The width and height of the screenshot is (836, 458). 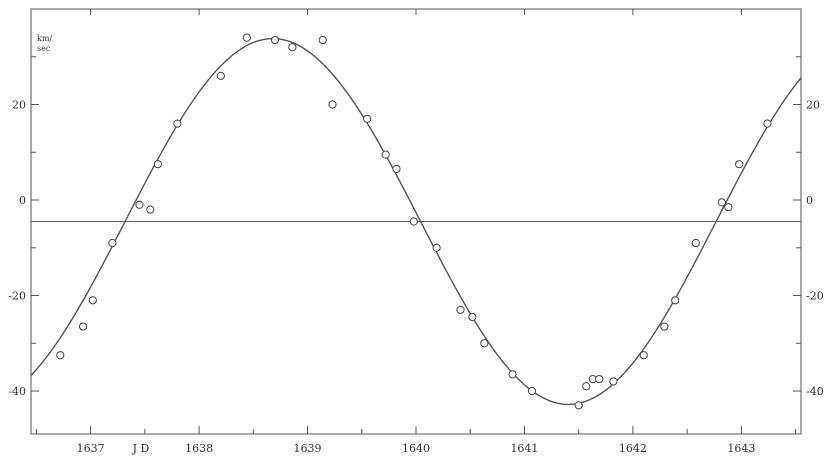 What do you see at coordinates (22, 200) in the screenshot?
I see `y-left-tick-label: 0` at bounding box center [22, 200].